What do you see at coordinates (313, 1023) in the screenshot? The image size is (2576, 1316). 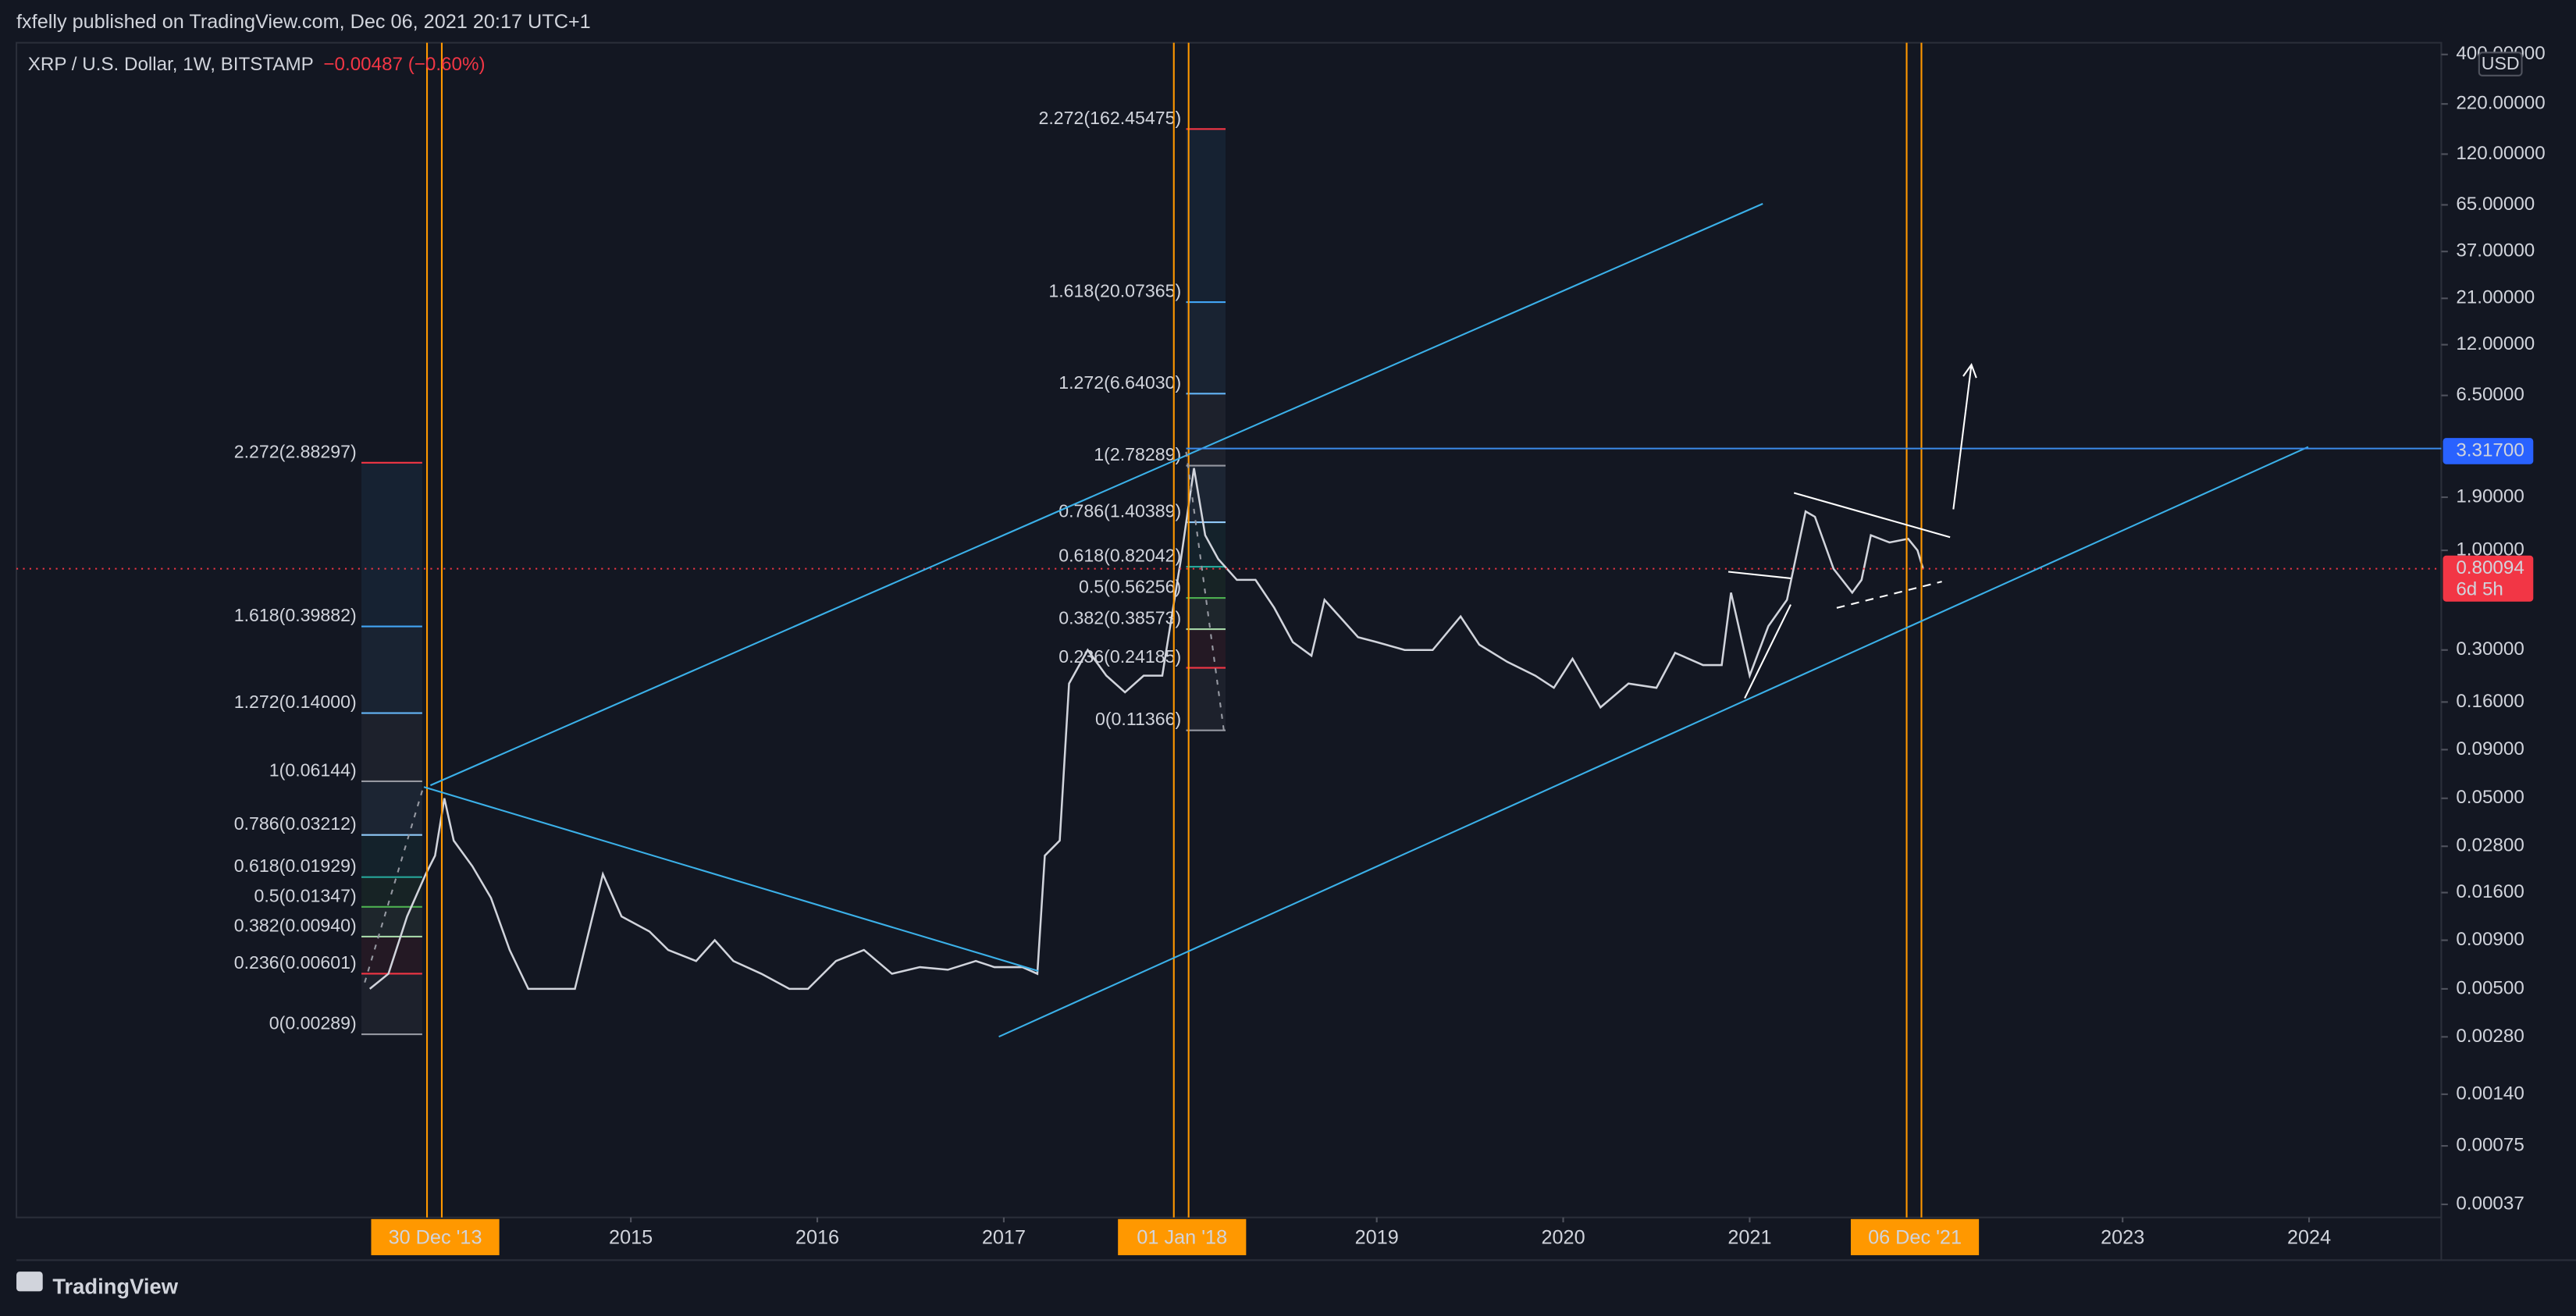 I see `fib-label: 0(0.00289)` at bounding box center [313, 1023].